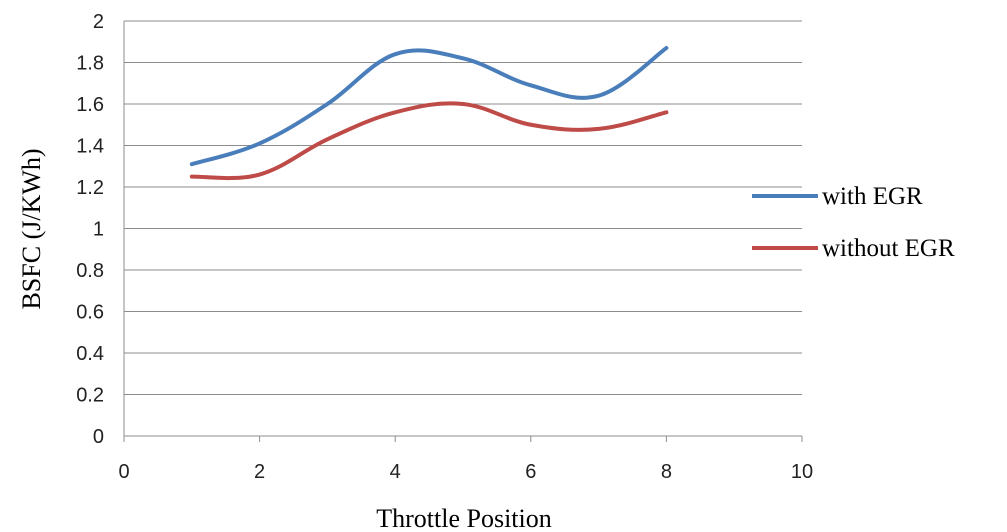 The height and width of the screenshot is (532, 1007). I want to click on y-tick-label: 1.8, so click(90, 64).